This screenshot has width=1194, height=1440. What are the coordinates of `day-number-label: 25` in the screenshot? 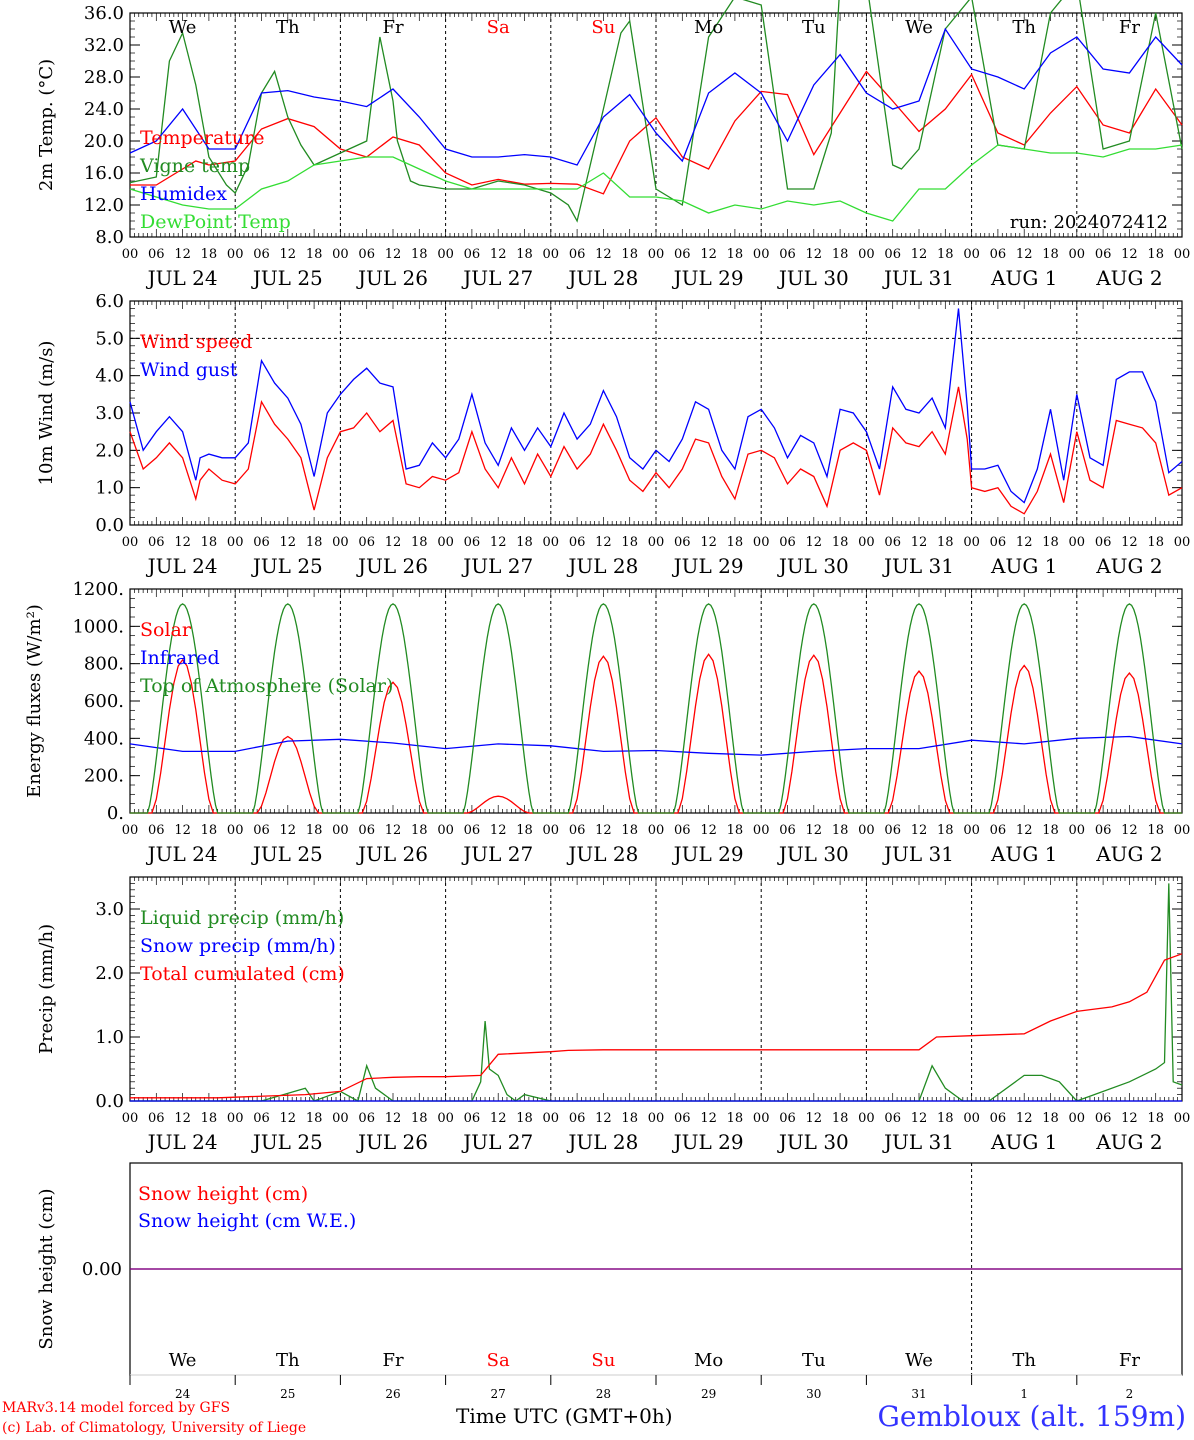 It's located at (287, 1394).